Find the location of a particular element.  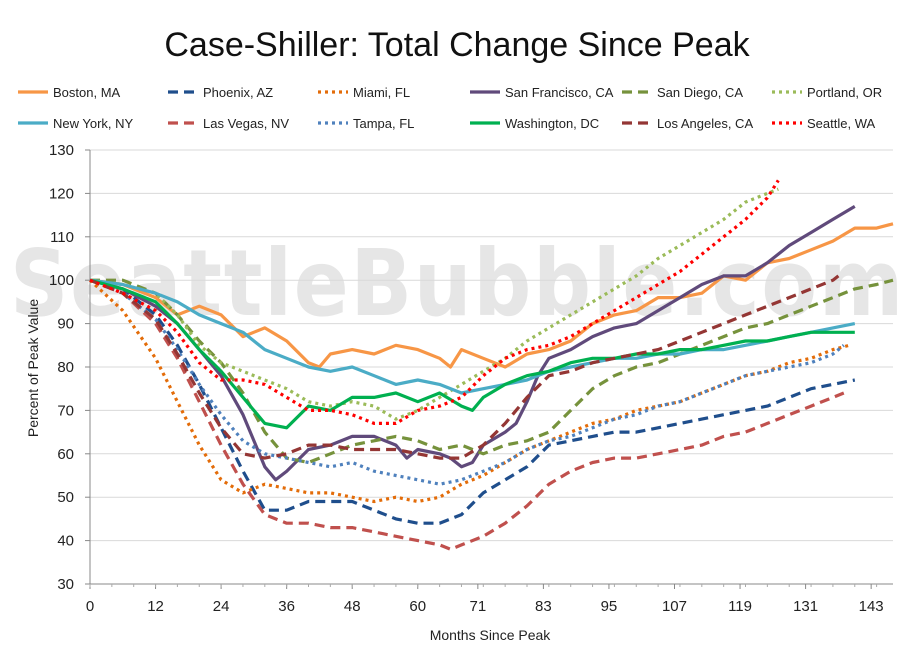

x-tick-label-10: 119 is located at coordinates (740, 606).